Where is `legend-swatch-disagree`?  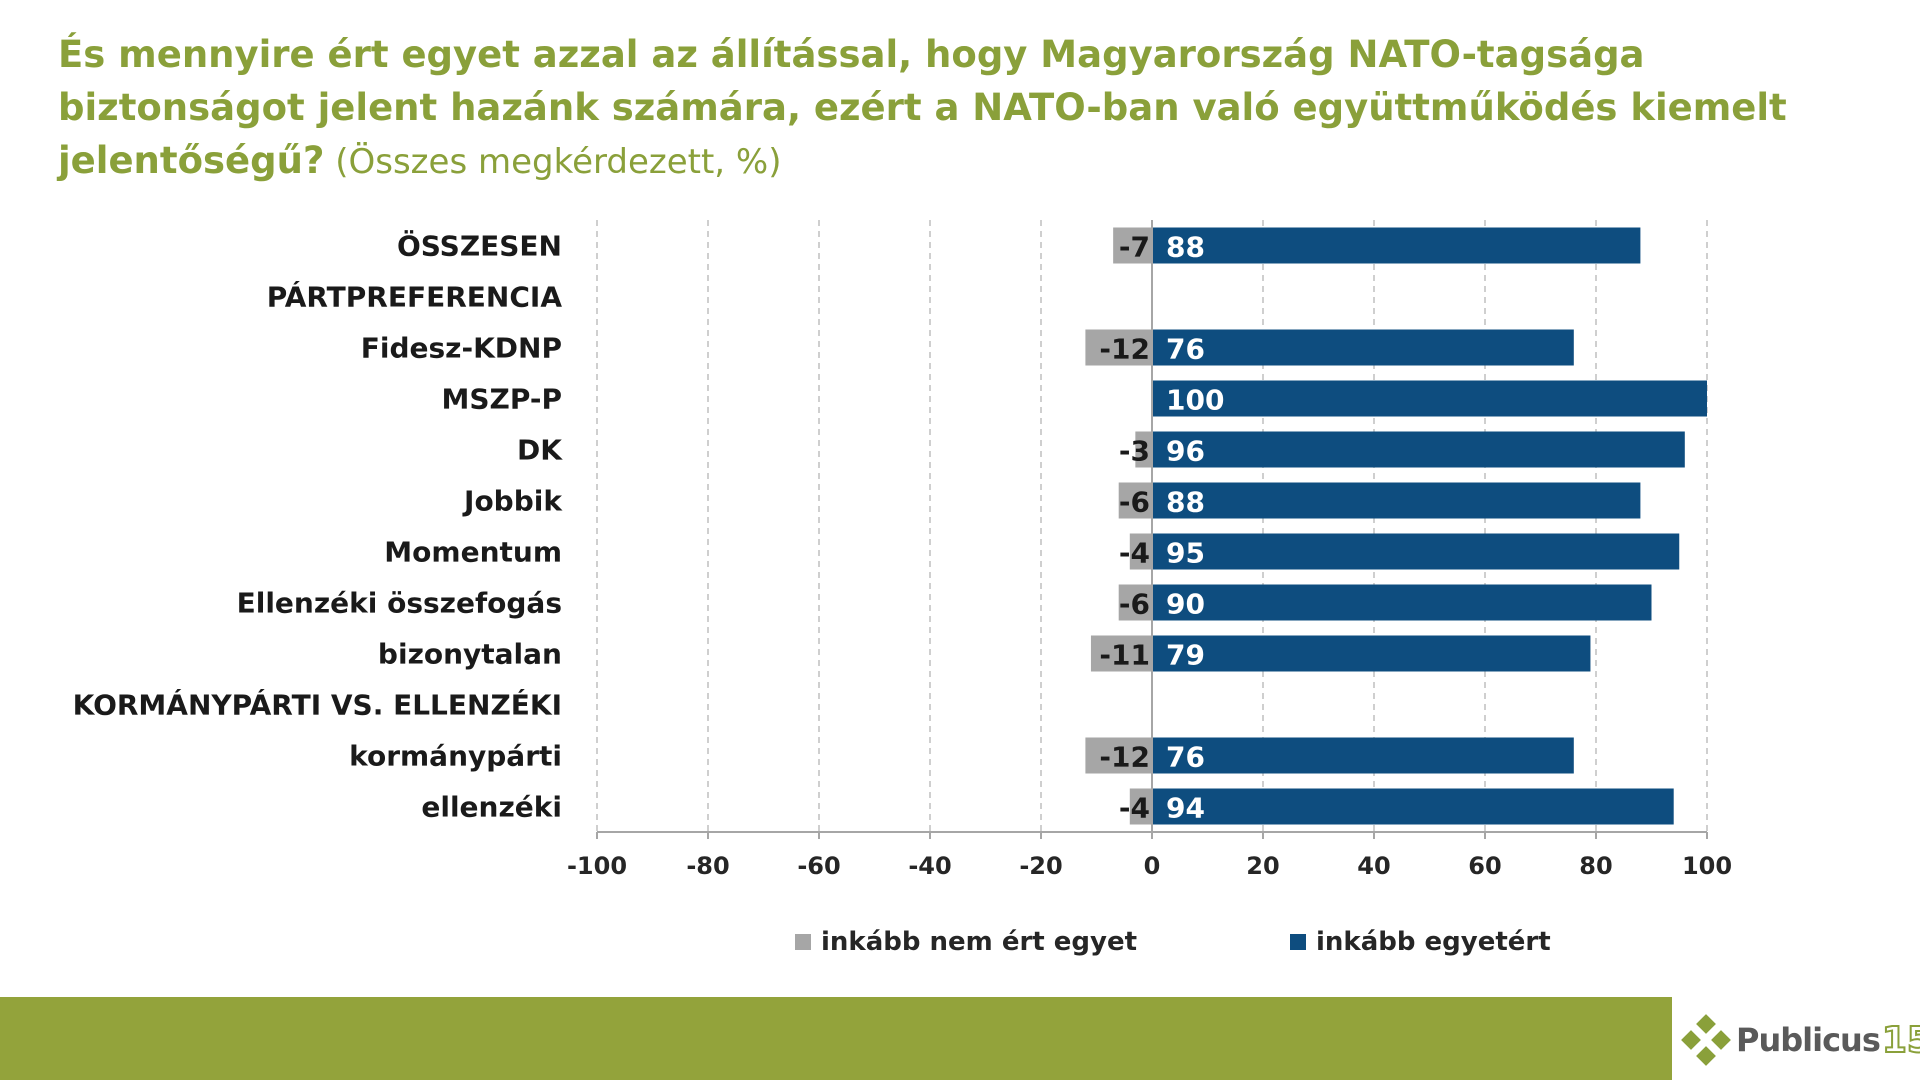
legend-swatch-disagree is located at coordinates (803, 942).